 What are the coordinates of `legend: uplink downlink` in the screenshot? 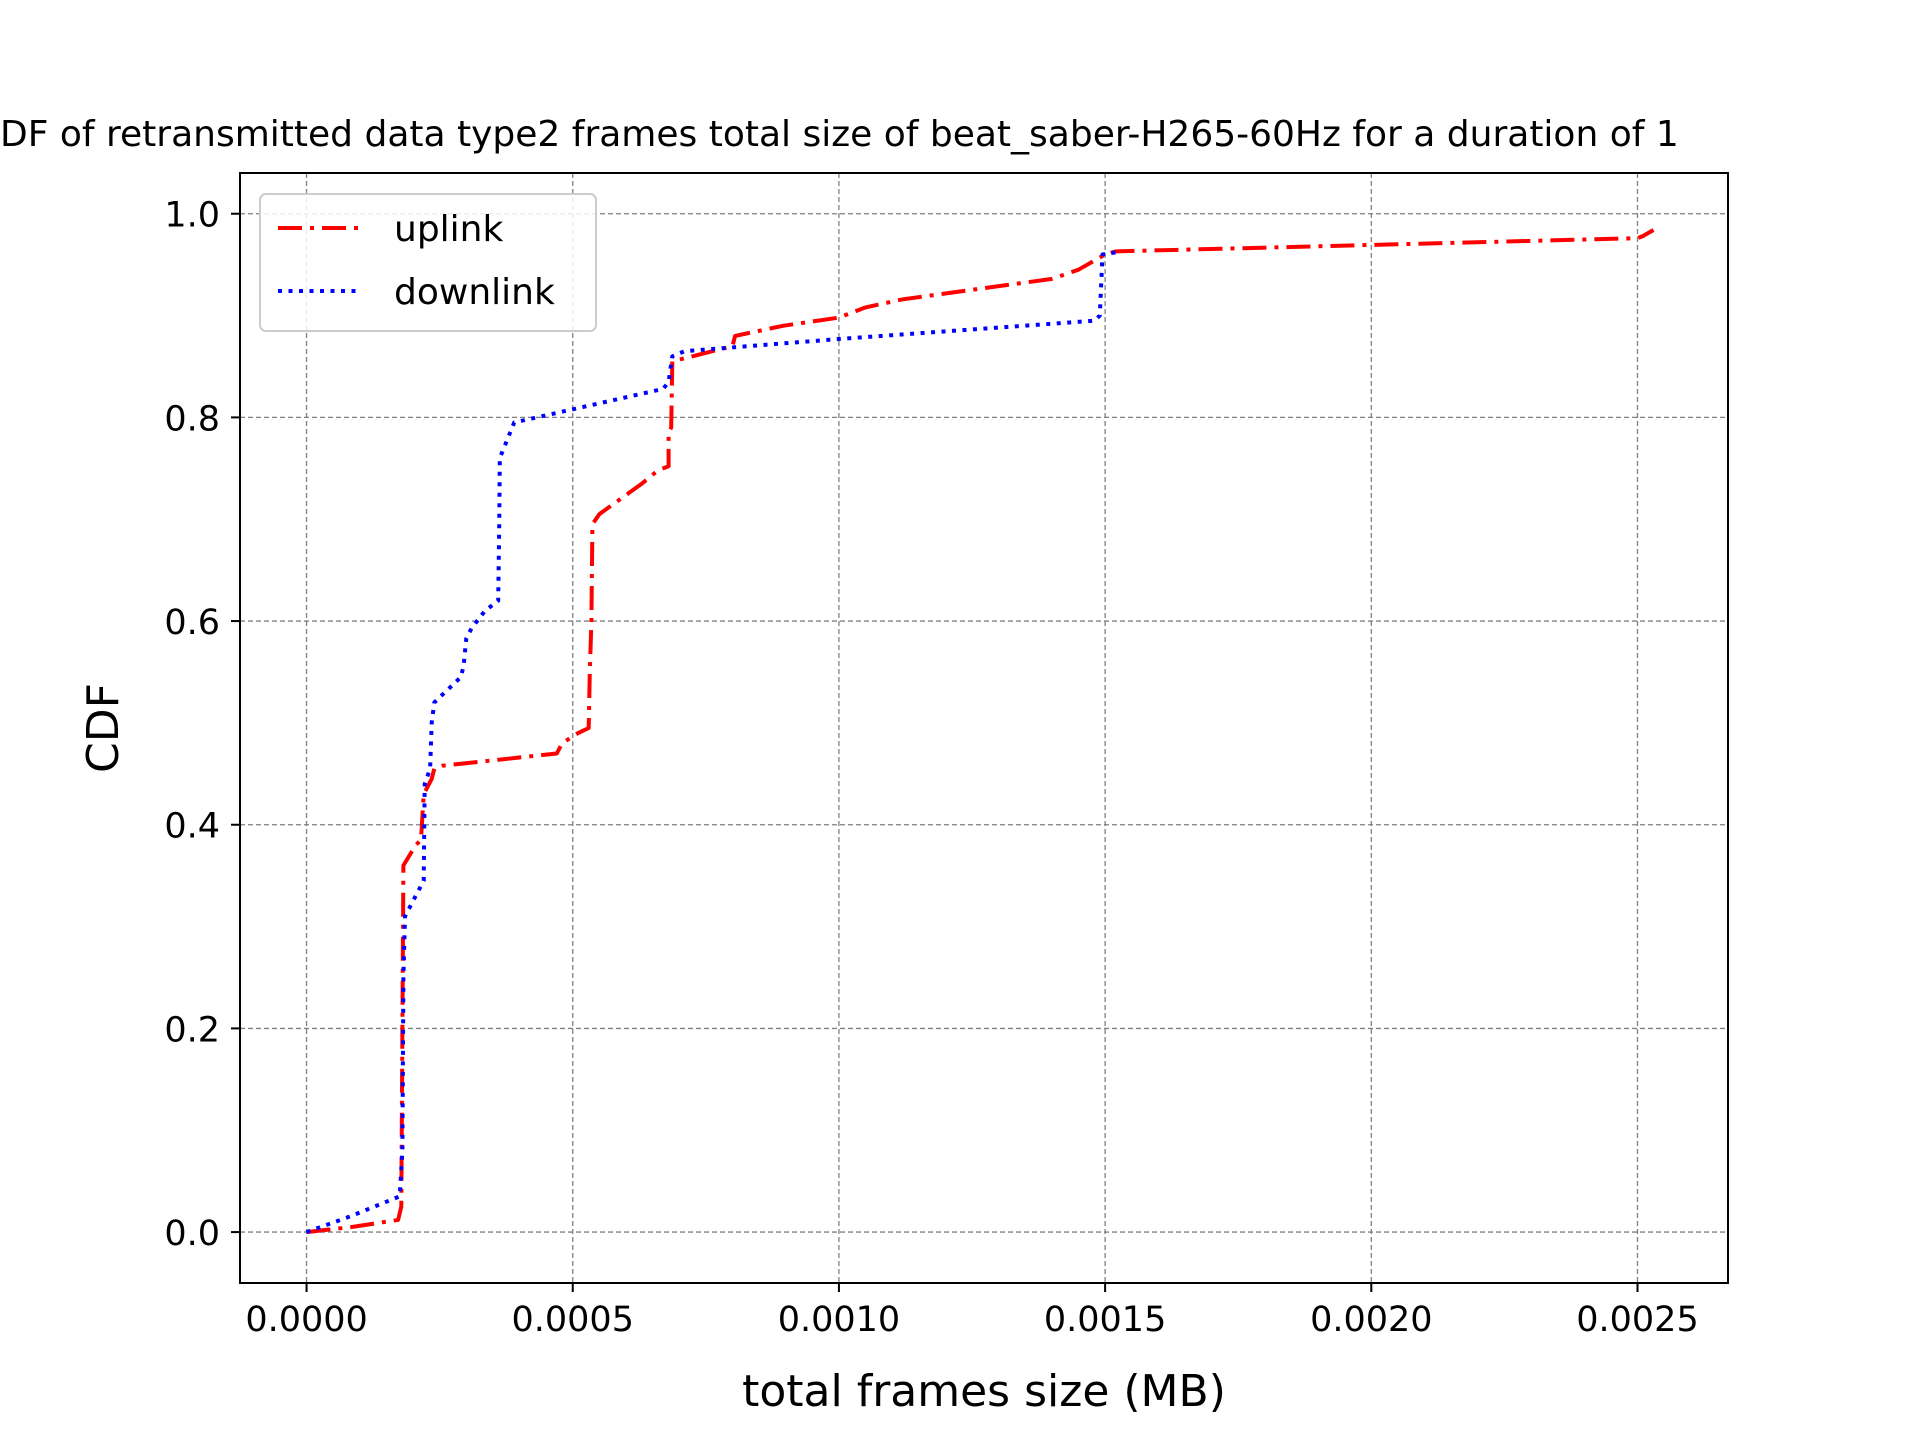 It's located at (428, 262).